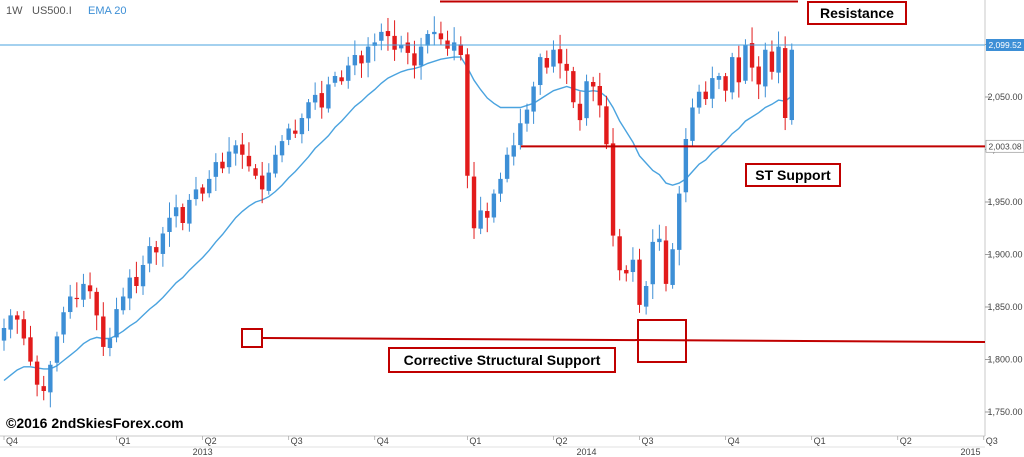 This screenshot has height=457, width=1024. What do you see at coordinates (95, 423) in the screenshot?
I see `watermark: ©2016 2ndSkiesForex.com` at bounding box center [95, 423].